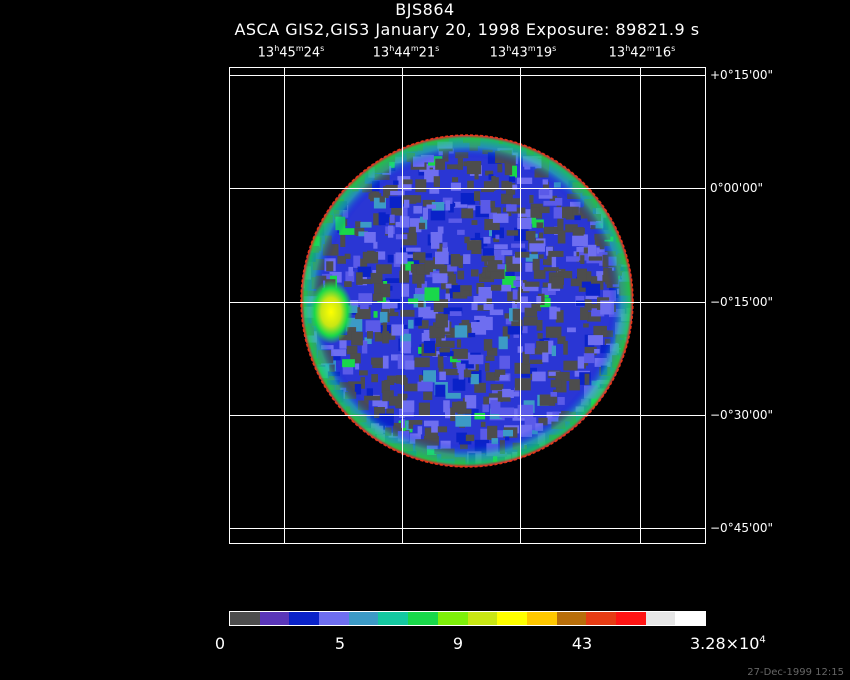  What do you see at coordinates (220, 643) in the screenshot?
I see `colorbar-label: 0` at bounding box center [220, 643].